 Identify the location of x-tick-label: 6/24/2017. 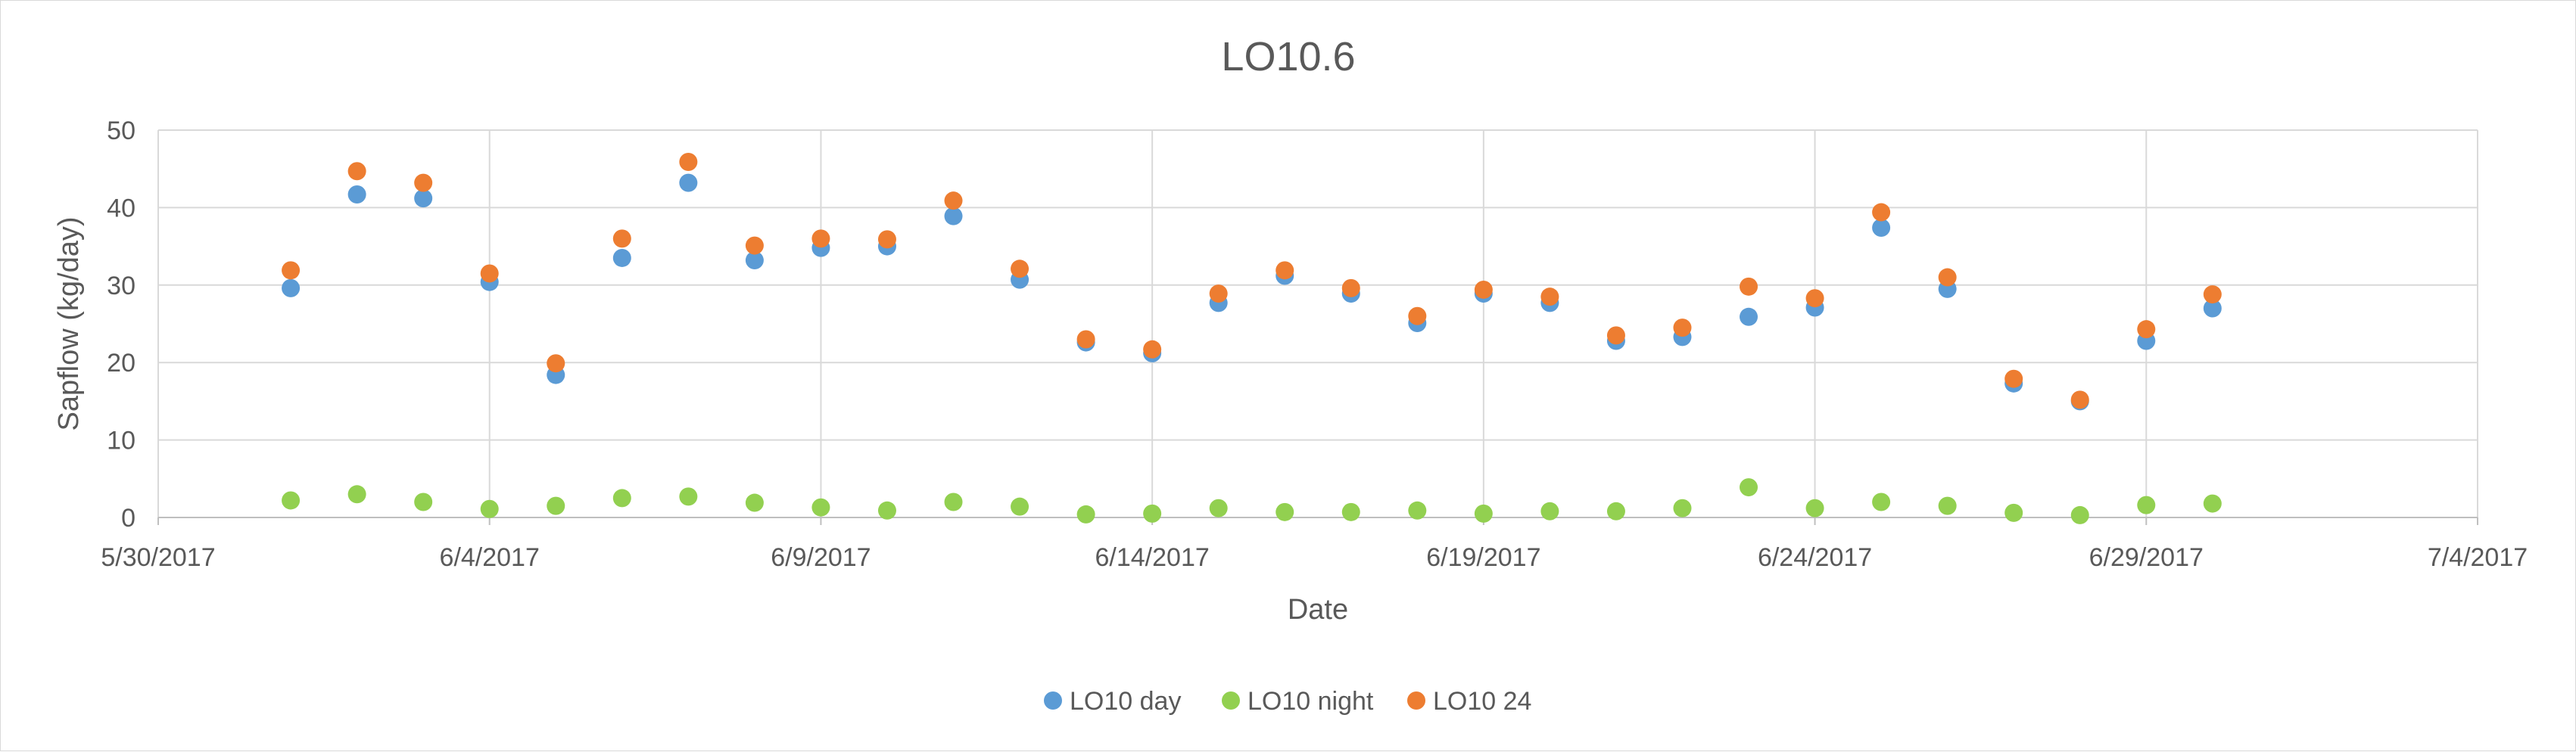
(1815, 557).